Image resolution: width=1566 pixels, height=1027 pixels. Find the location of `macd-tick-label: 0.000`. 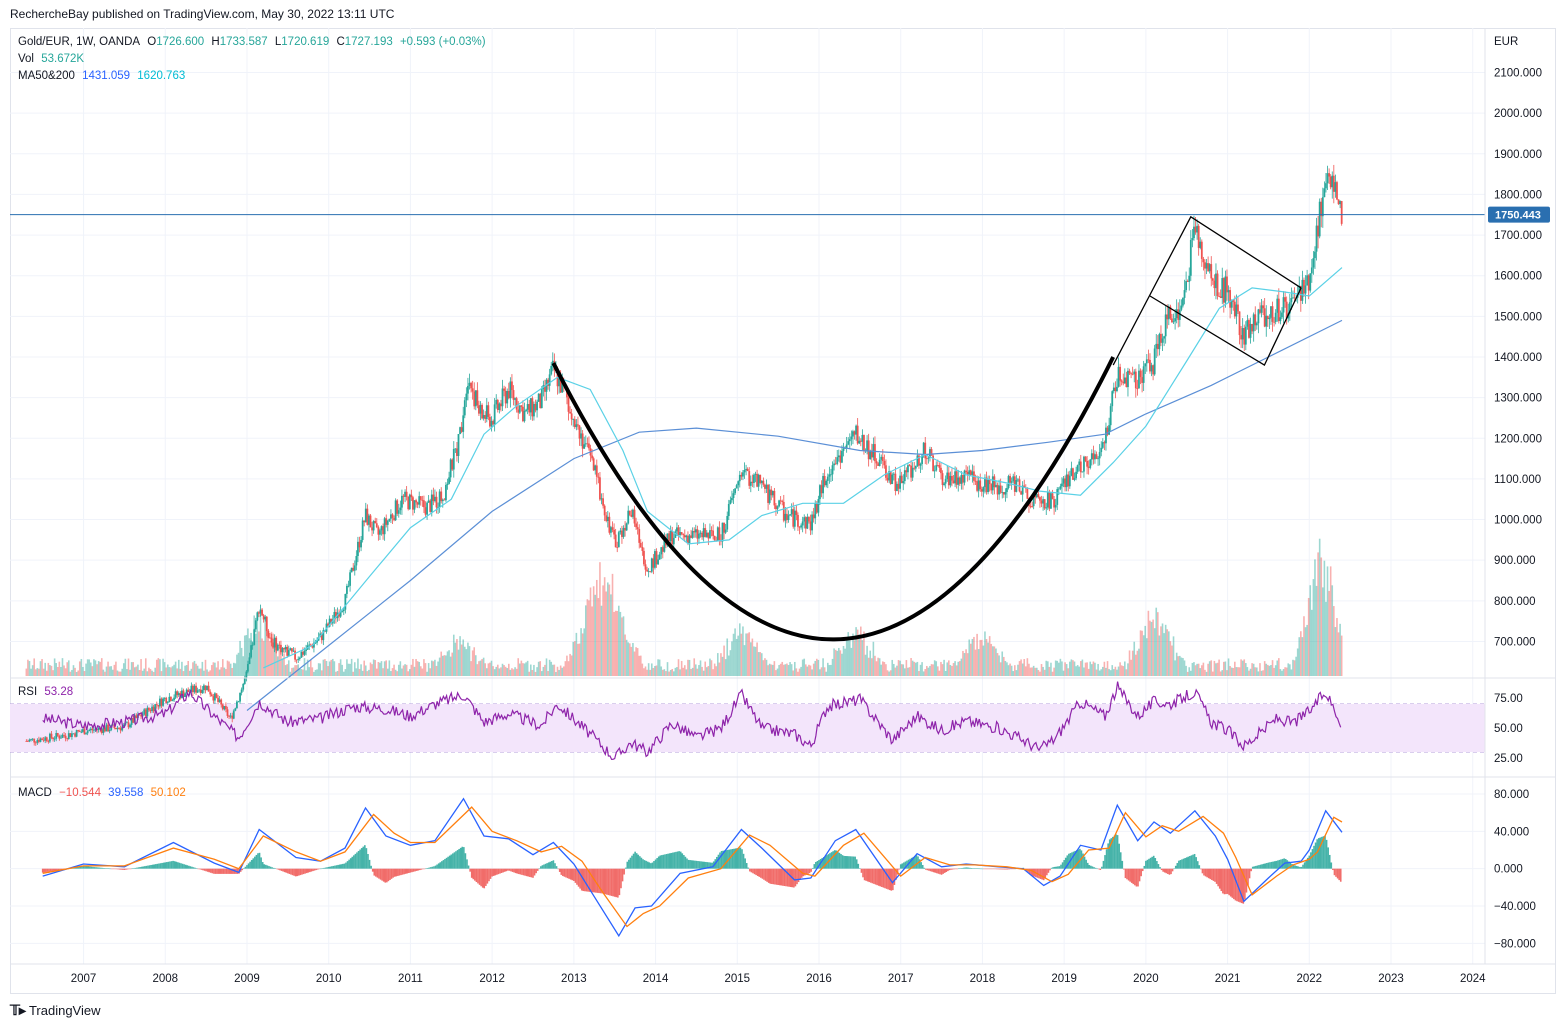

macd-tick-label: 0.000 is located at coordinates (1508, 870).